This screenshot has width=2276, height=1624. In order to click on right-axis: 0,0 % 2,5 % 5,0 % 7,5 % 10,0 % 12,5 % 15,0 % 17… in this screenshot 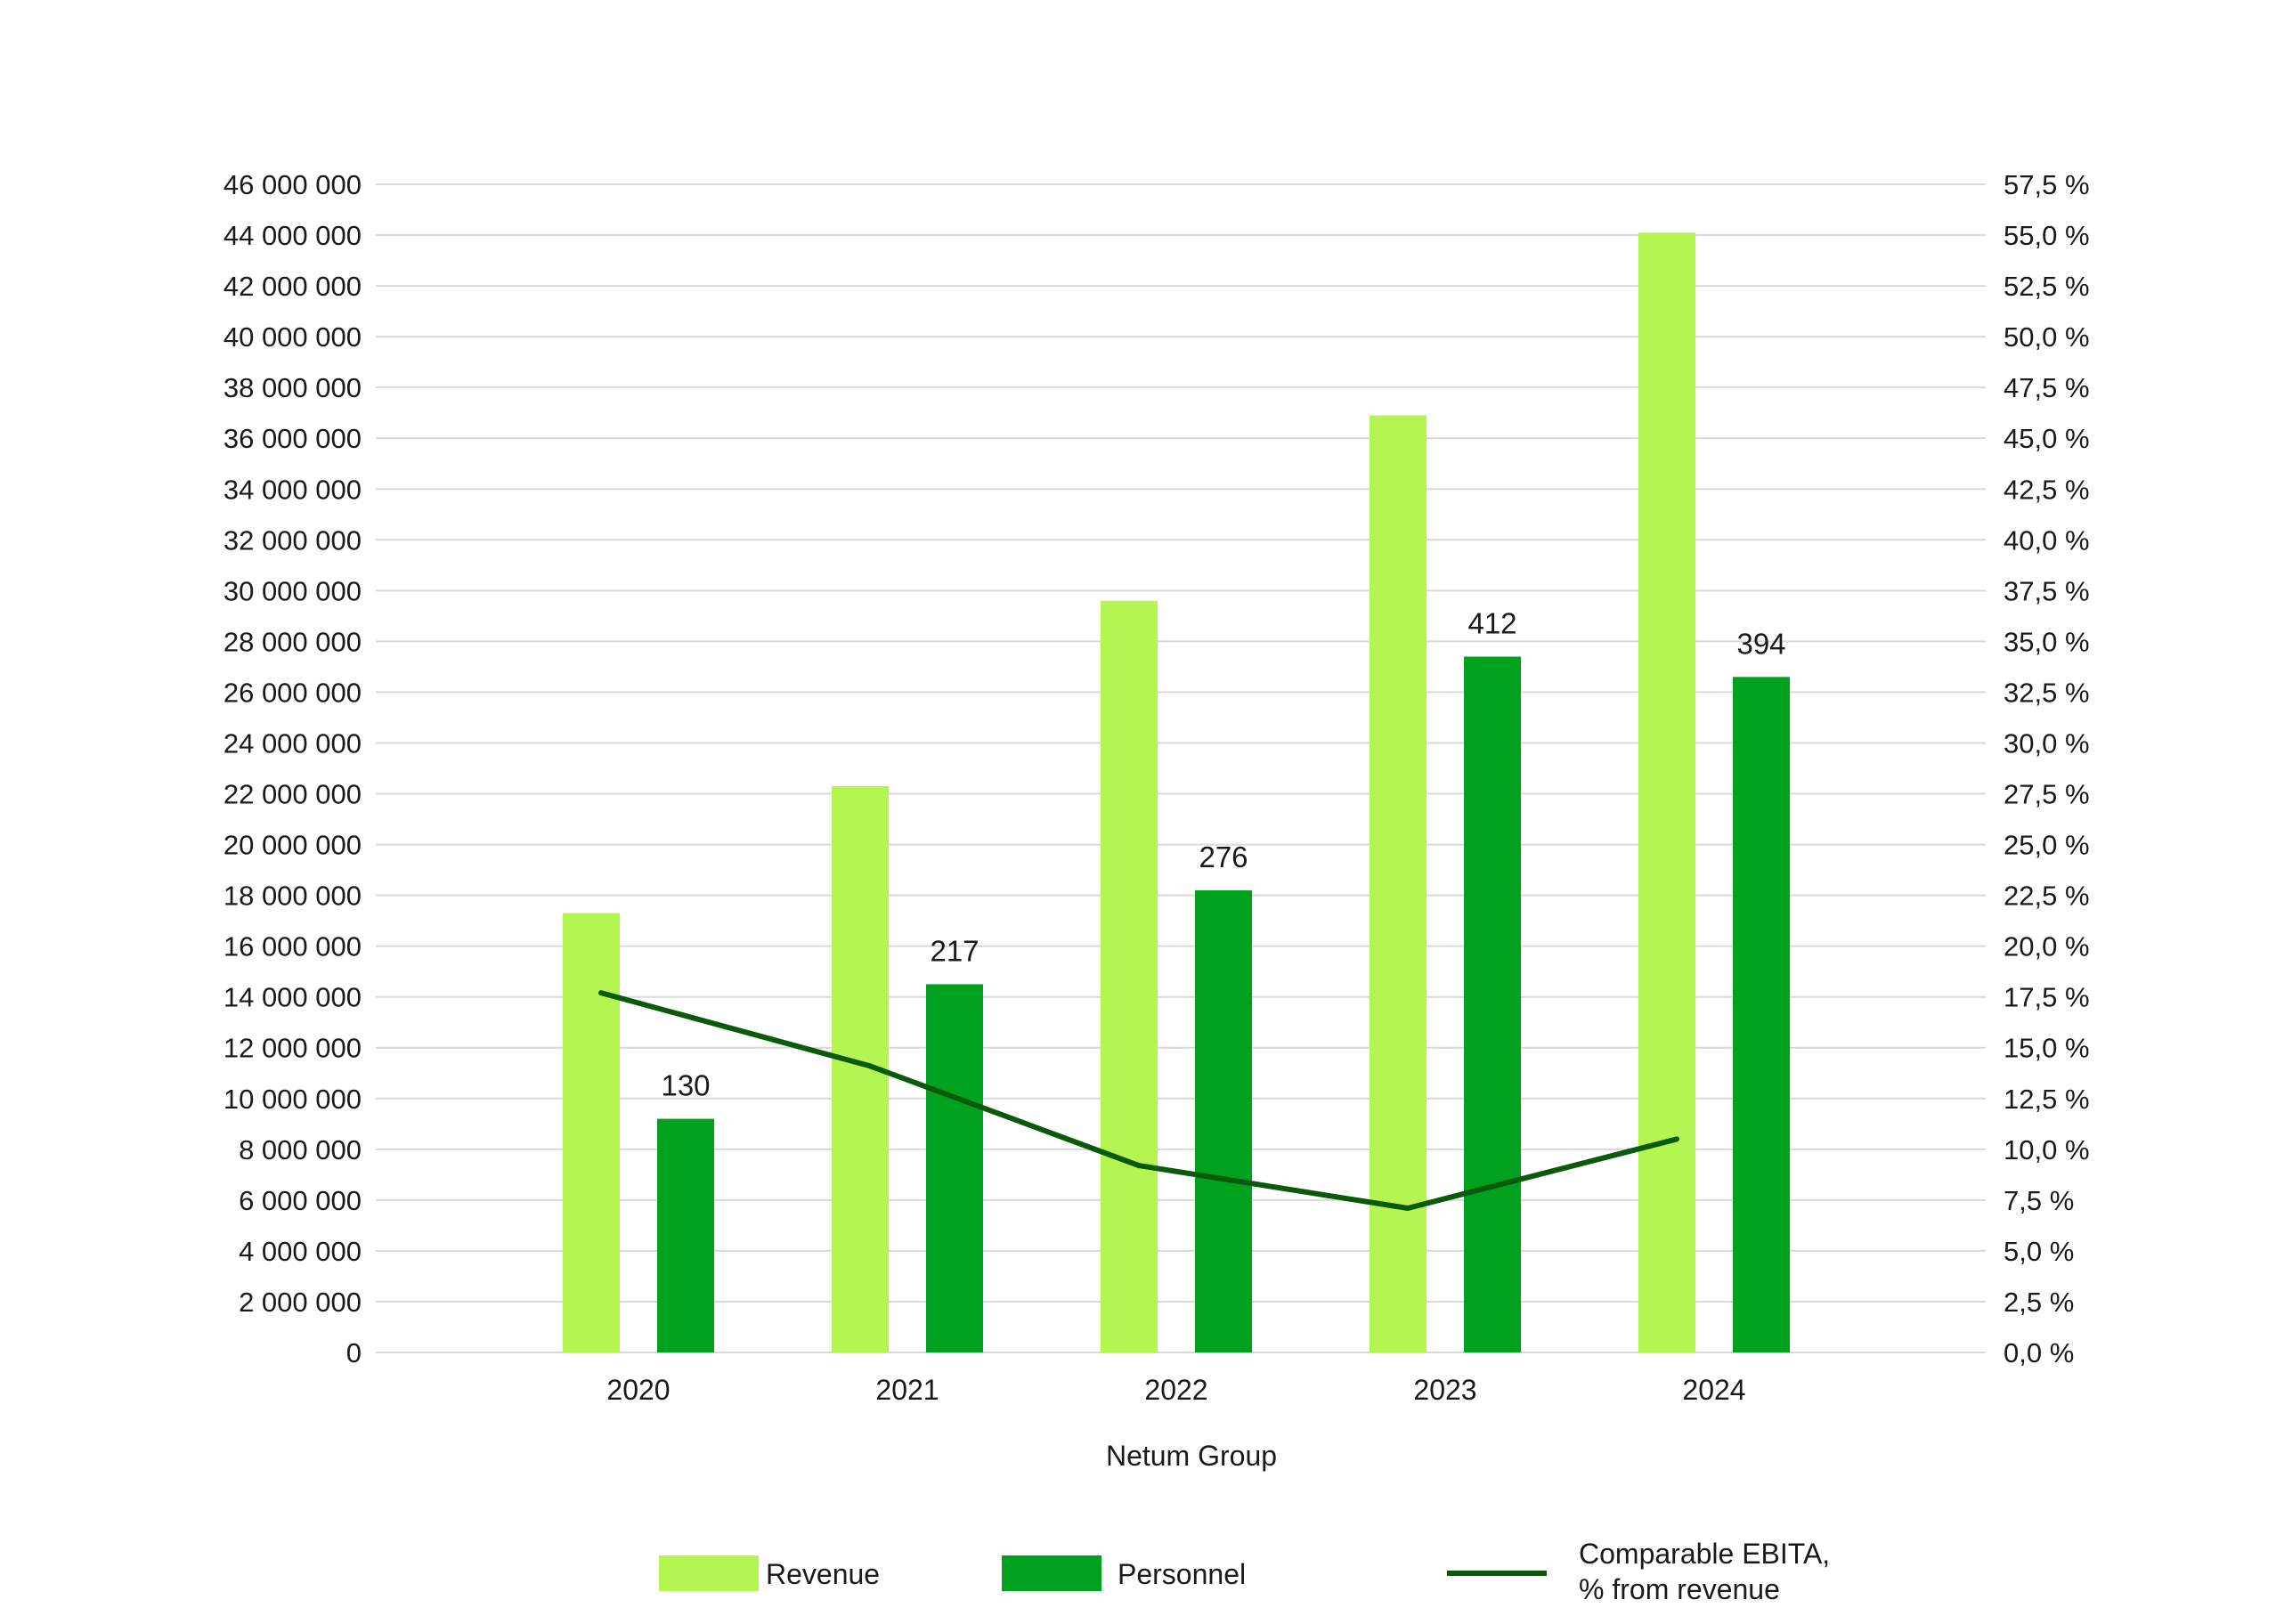, I will do `click(2047, 768)`.